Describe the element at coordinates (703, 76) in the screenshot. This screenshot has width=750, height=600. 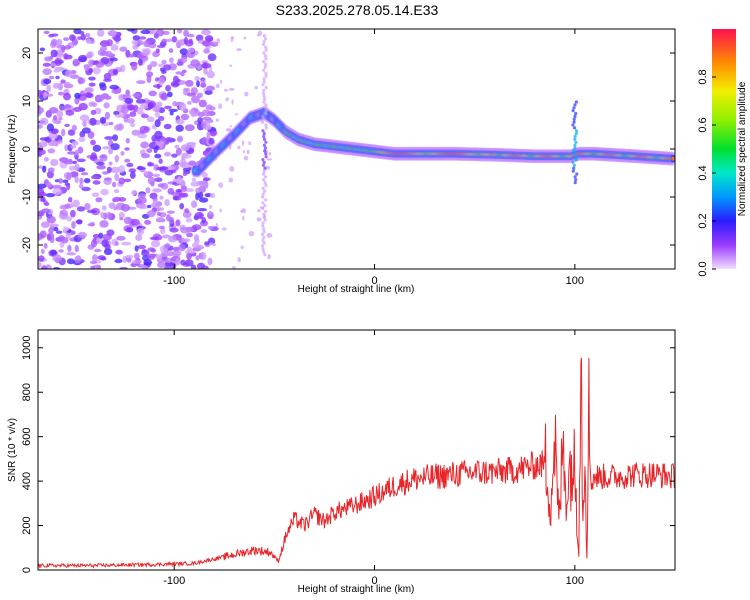
I see `colorbar-tick-label: 0.8` at that location.